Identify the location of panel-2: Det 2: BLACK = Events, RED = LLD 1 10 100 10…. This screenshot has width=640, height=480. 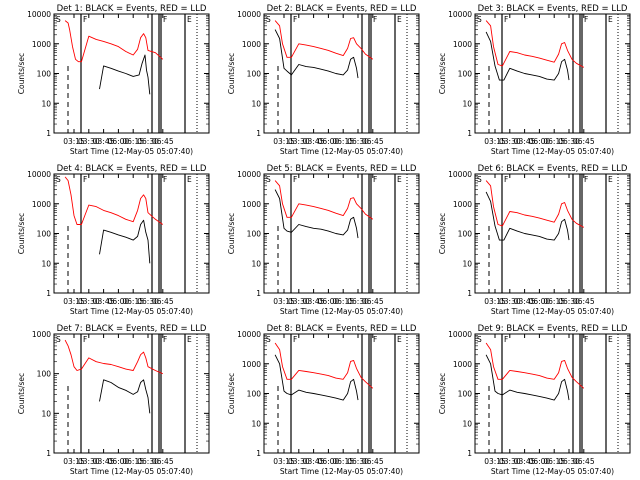
(323, 80).